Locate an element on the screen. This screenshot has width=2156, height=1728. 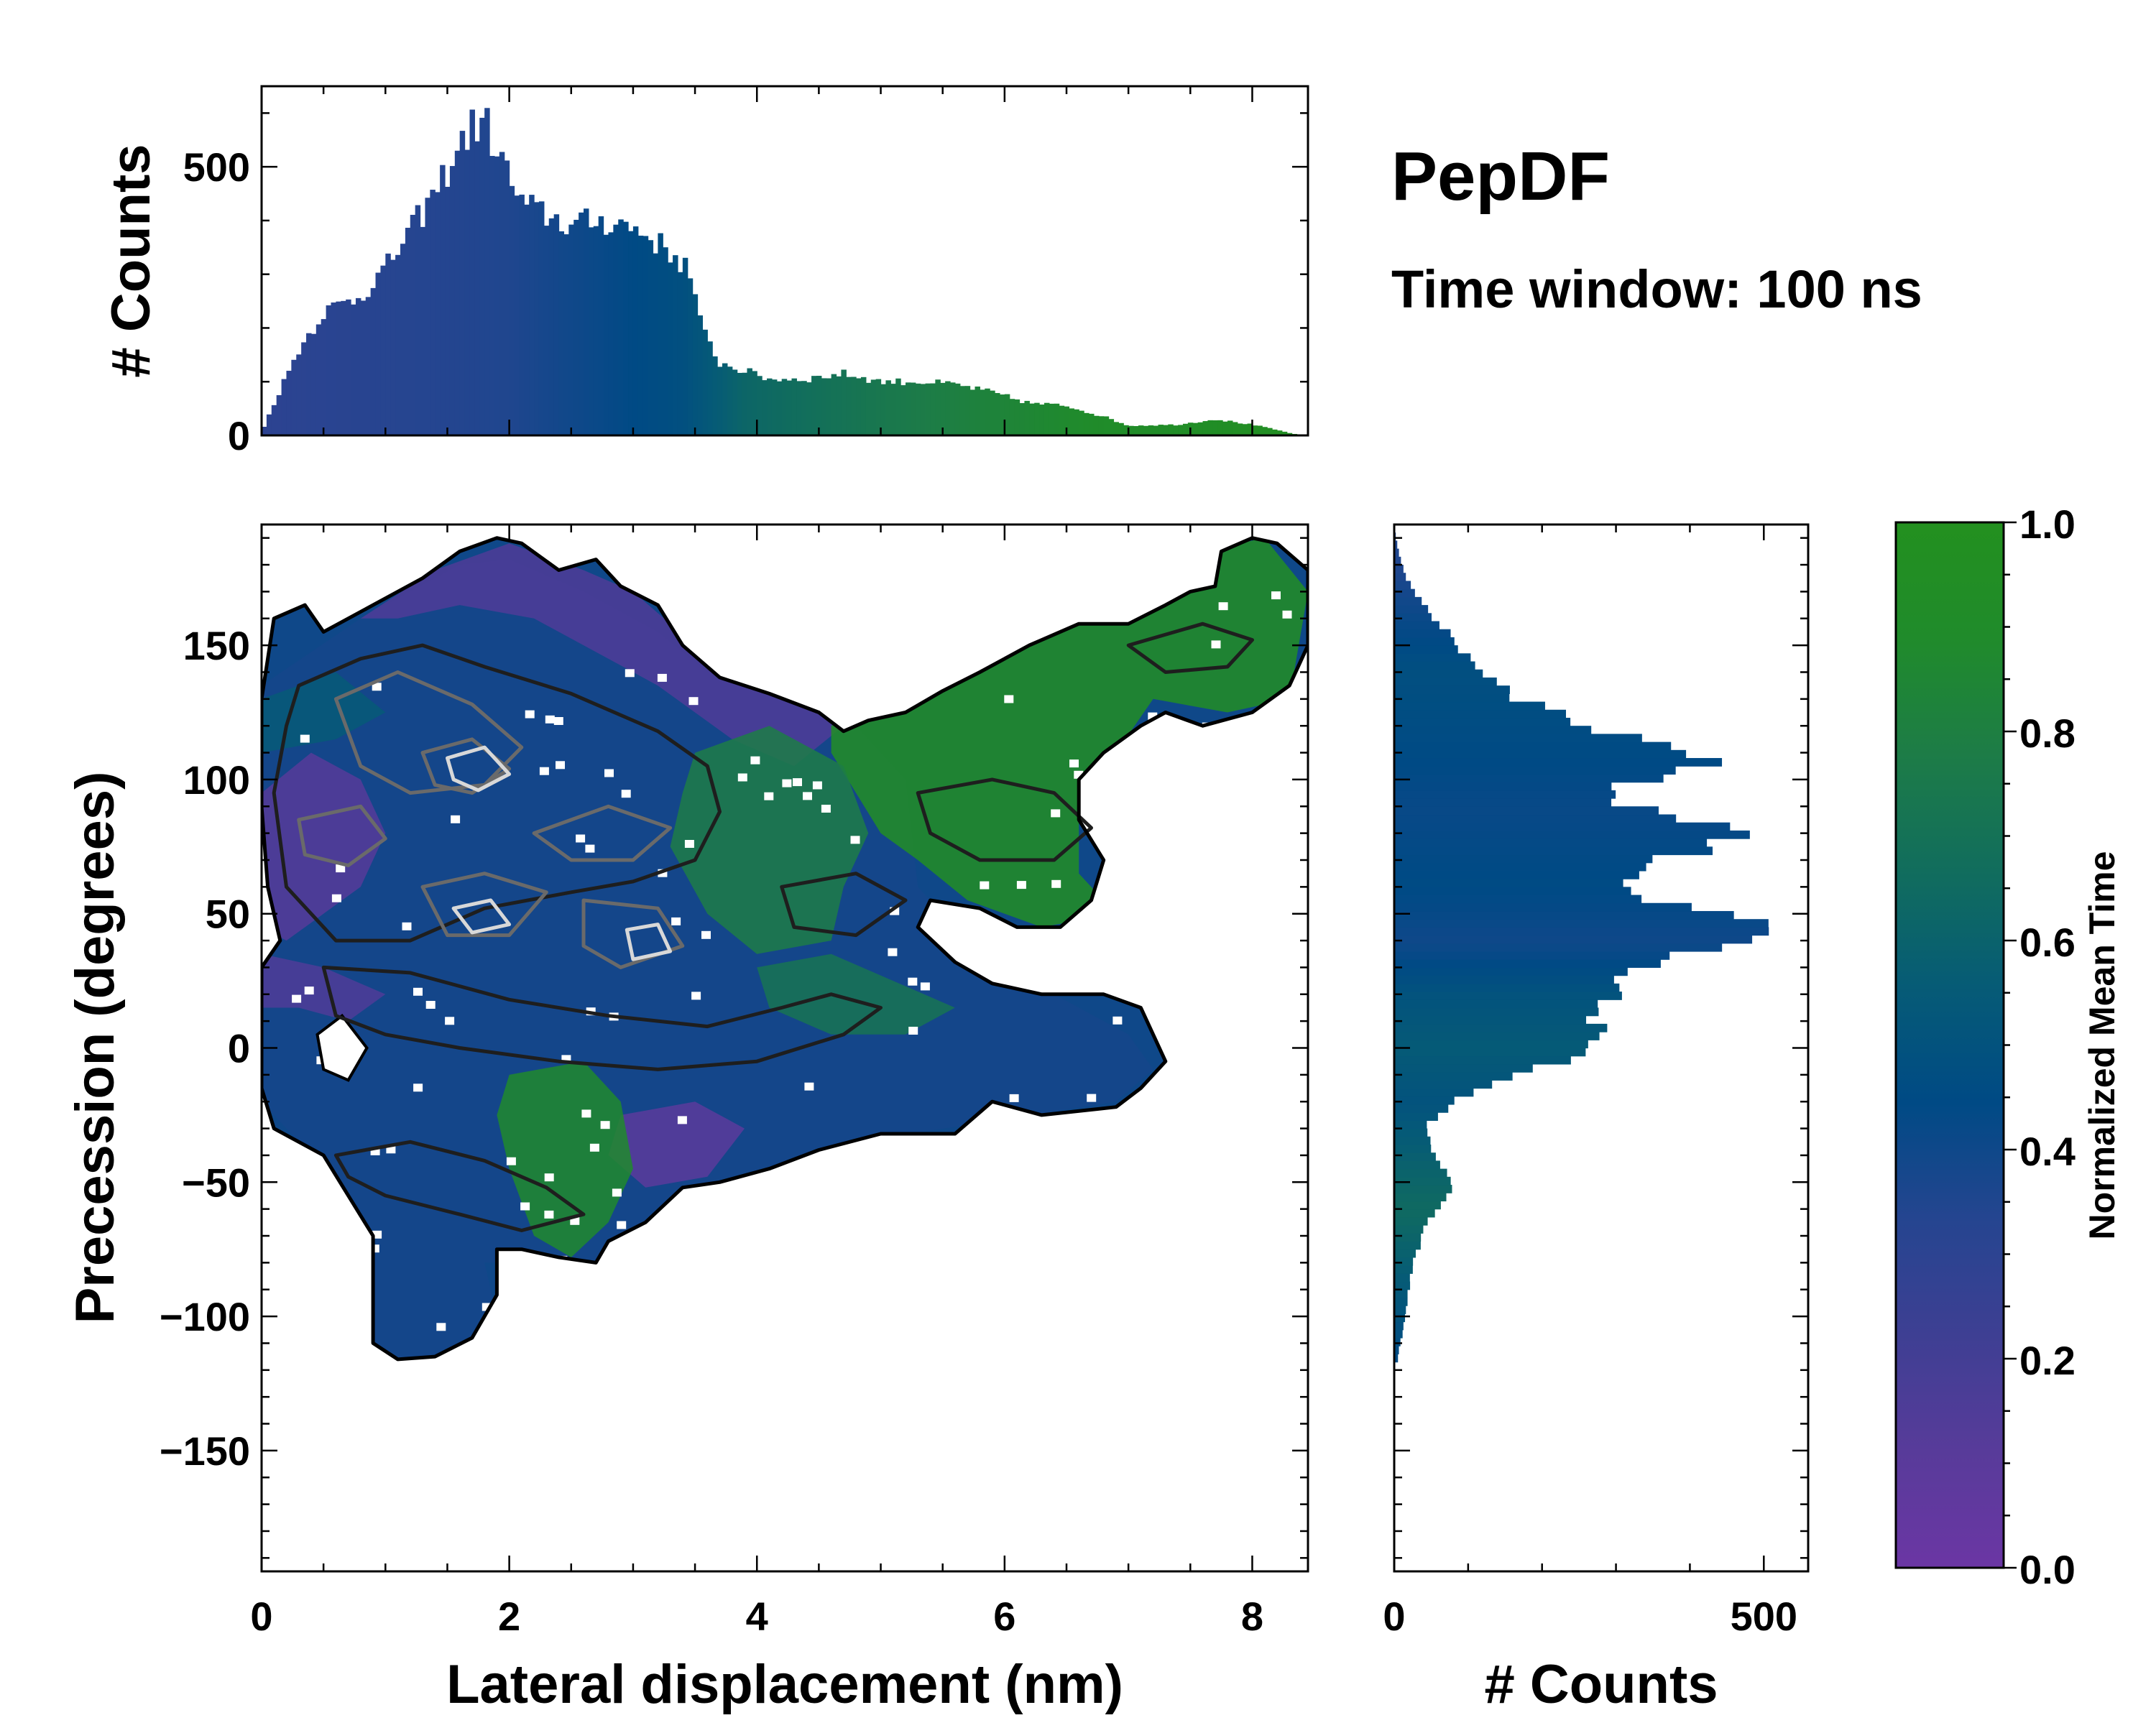
y-tick-label: 150 is located at coordinates (216, 646).